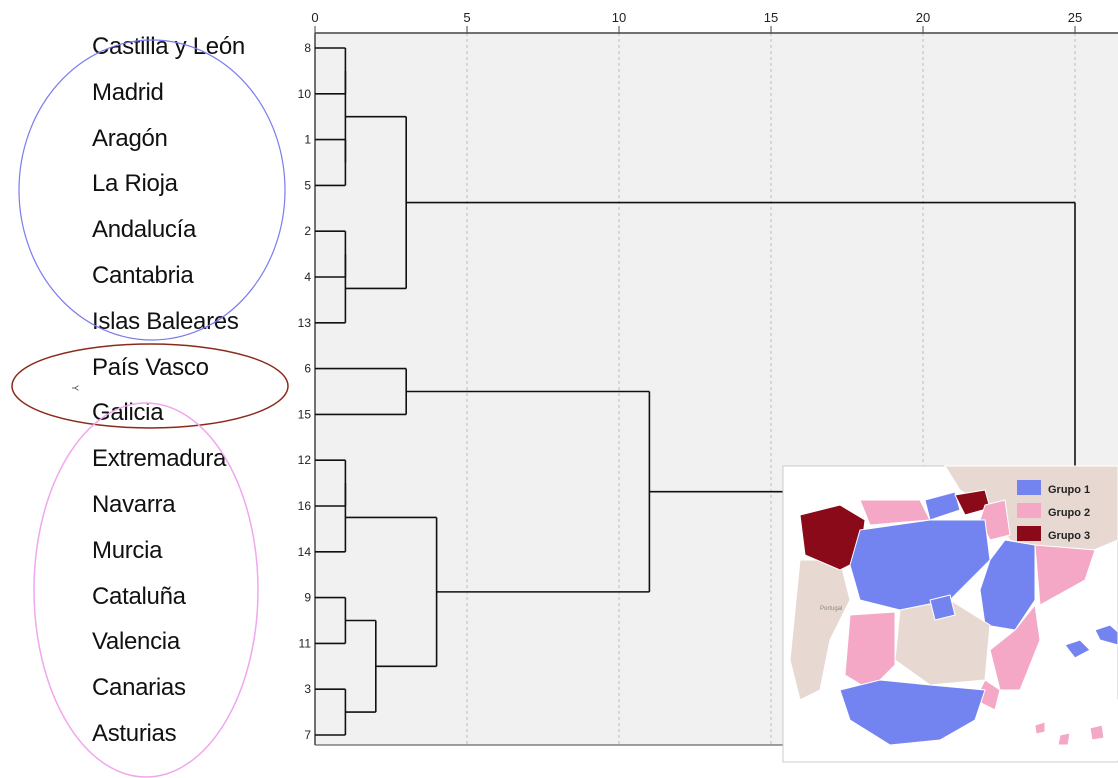 The width and height of the screenshot is (1118, 778). What do you see at coordinates (139, 596) in the screenshot?
I see `region-label: Cataluña` at bounding box center [139, 596].